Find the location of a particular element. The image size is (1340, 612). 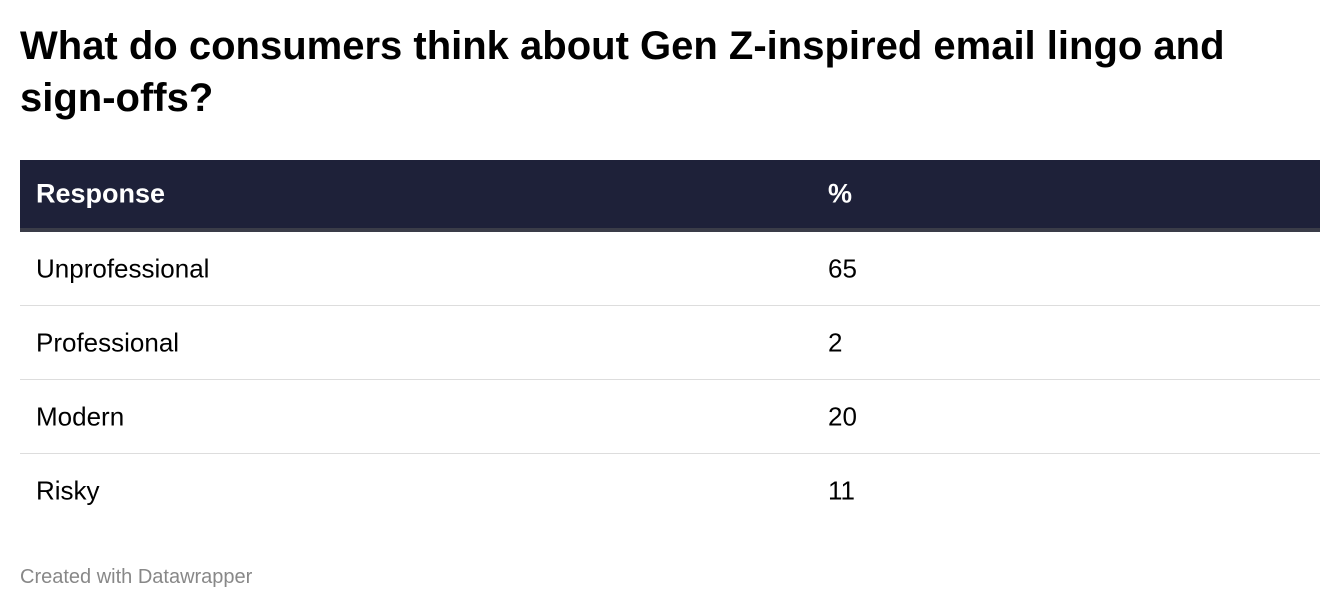

column-header: % is located at coordinates (840, 193).